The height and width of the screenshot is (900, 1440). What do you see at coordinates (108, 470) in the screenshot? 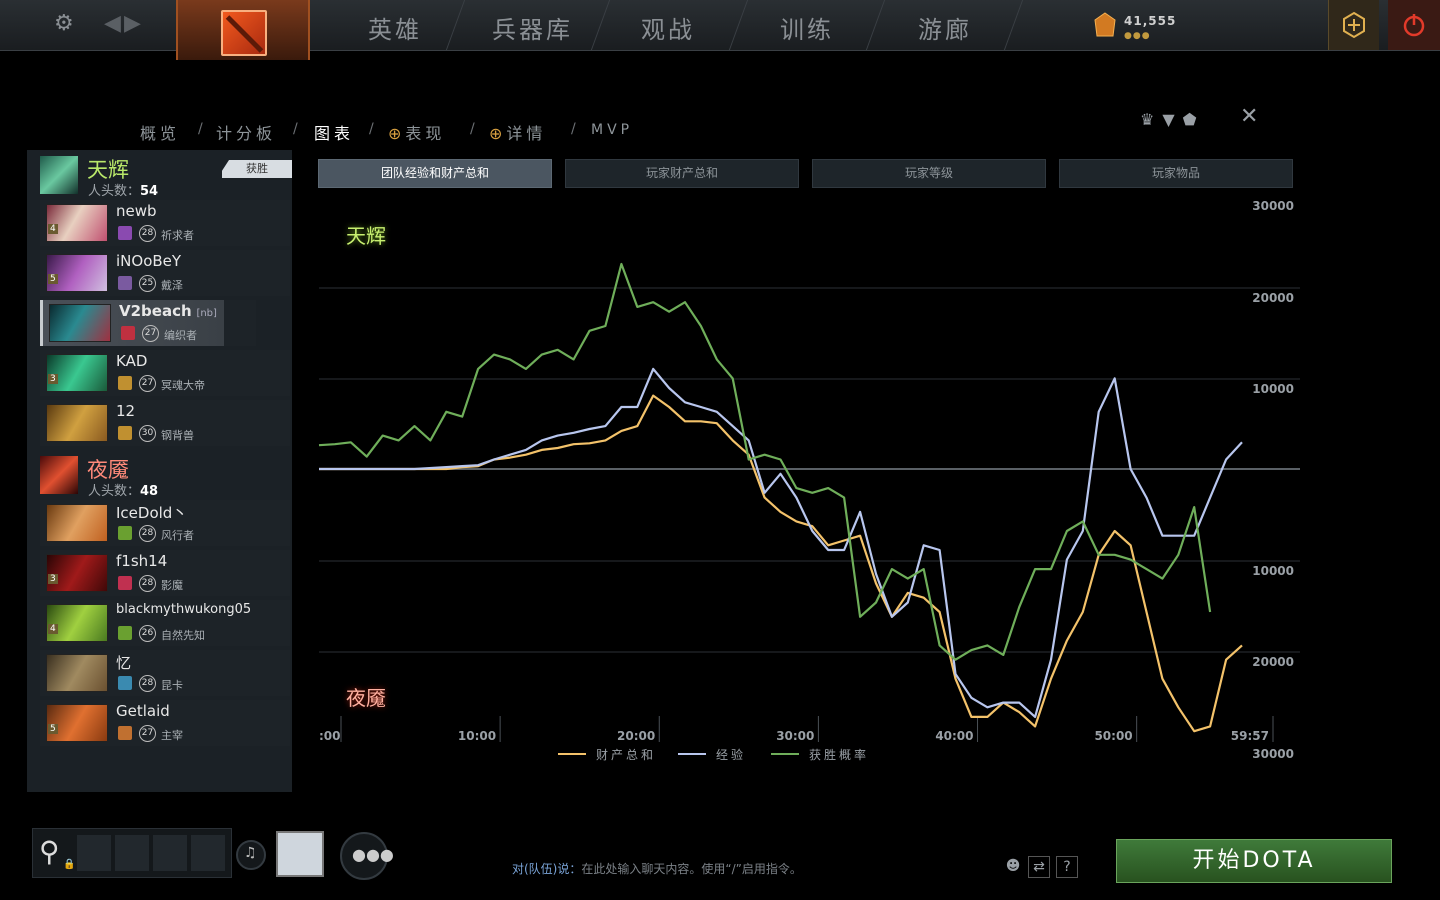
I see `dire-team-name: 夜魇` at bounding box center [108, 470].